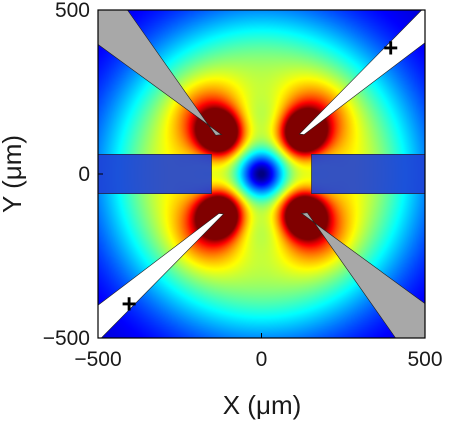 The width and height of the screenshot is (449, 423). Describe the element at coordinates (84, 174) in the screenshot. I see `y-tick-label: 0` at that location.